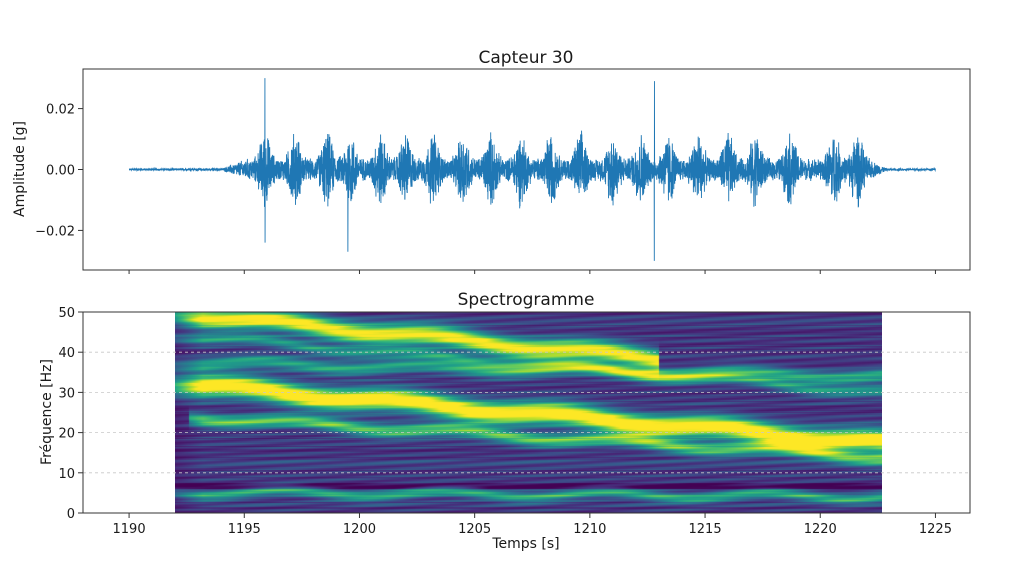 This screenshot has width=1024, height=576. What do you see at coordinates (525, 58) in the screenshot?
I see `signal-title: Capteur 30` at bounding box center [525, 58].